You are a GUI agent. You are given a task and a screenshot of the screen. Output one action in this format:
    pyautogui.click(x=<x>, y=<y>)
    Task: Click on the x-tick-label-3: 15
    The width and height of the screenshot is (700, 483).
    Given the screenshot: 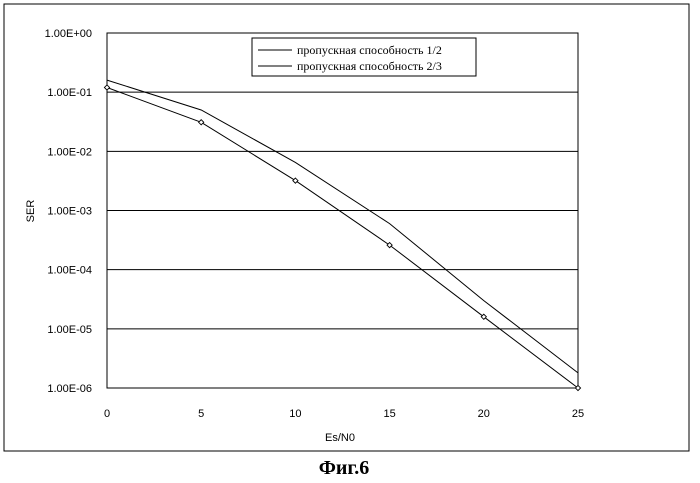 What is the action you would take?
    pyautogui.click(x=389, y=414)
    